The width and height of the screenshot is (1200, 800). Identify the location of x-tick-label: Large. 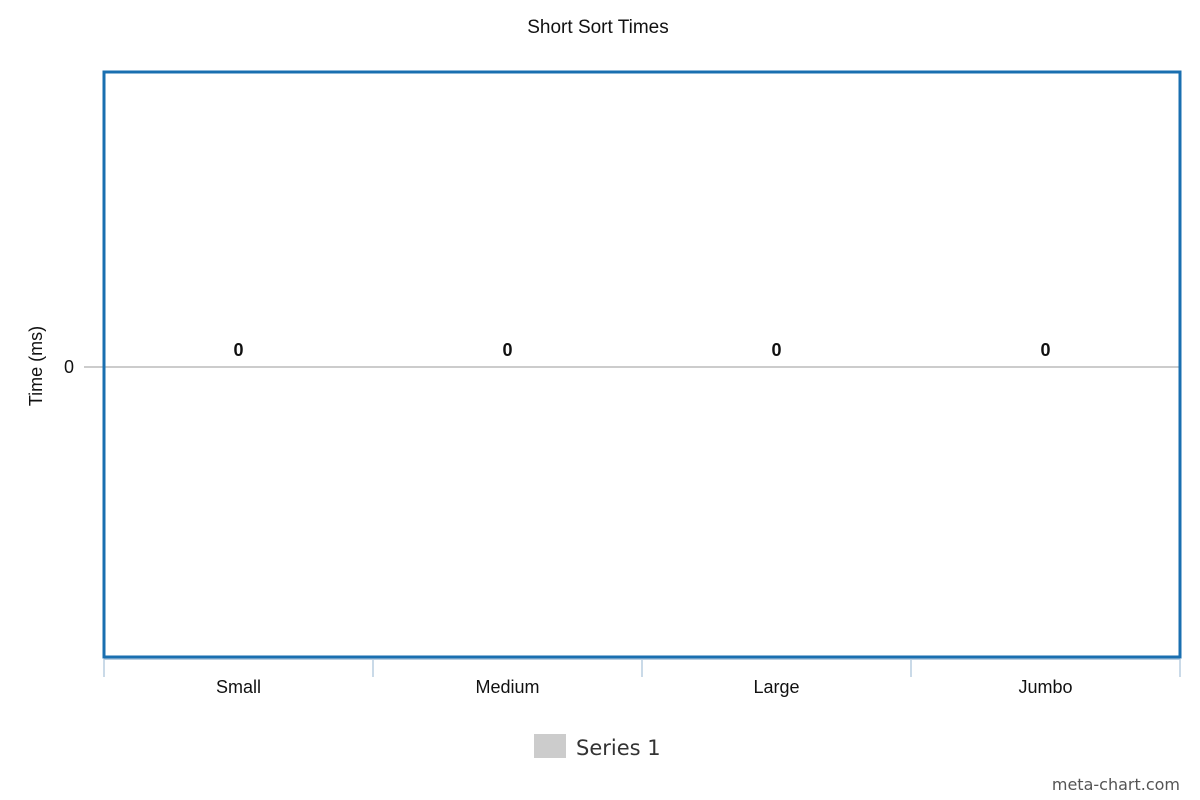
(776, 687).